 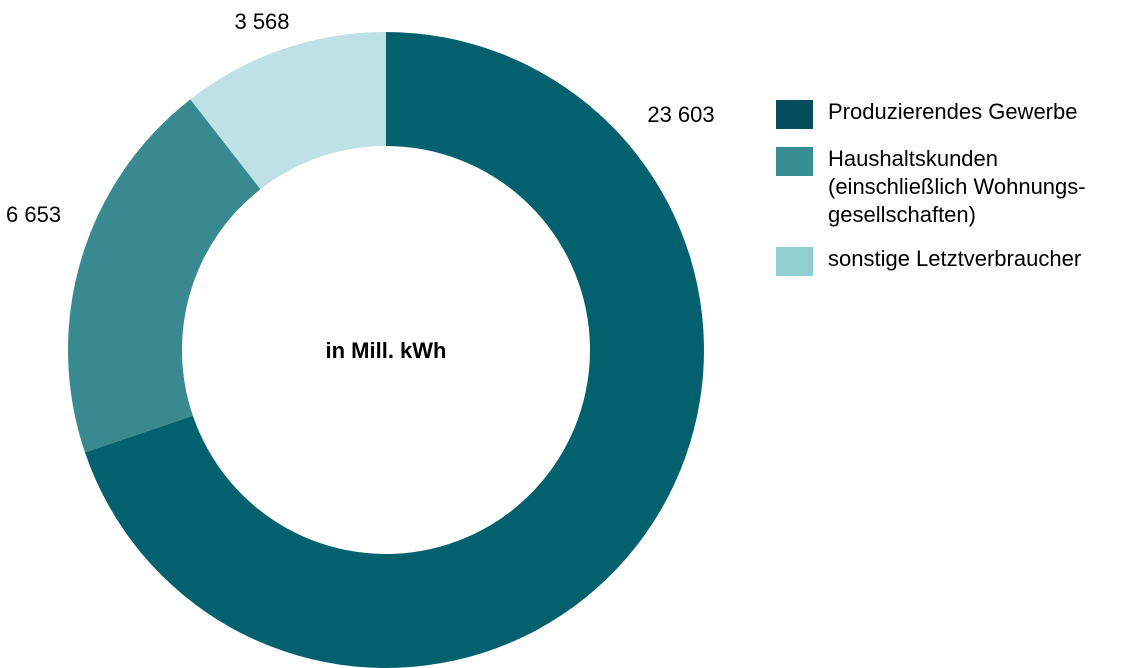 What do you see at coordinates (164, 276) in the screenshot?
I see `slice-haushaltskunden` at bounding box center [164, 276].